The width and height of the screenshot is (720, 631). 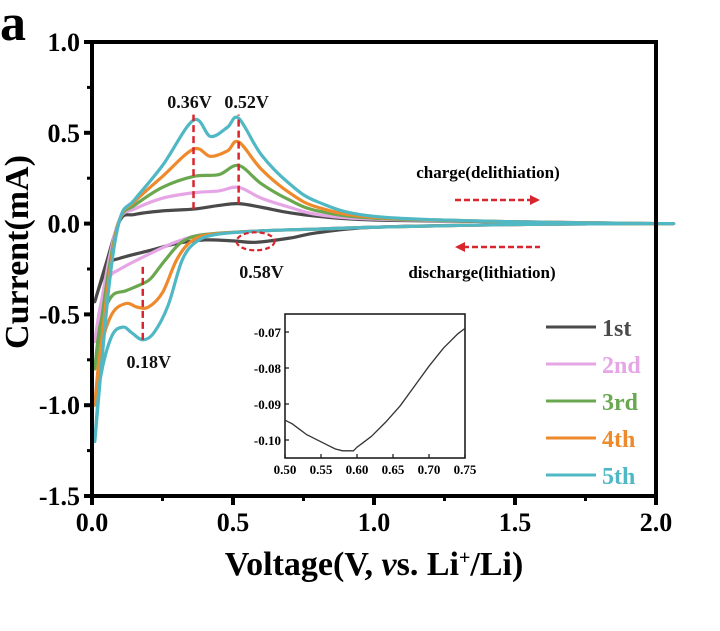 I want to click on arrow-label-discharge: discharge(lithiation), so click(x=481, y=272).